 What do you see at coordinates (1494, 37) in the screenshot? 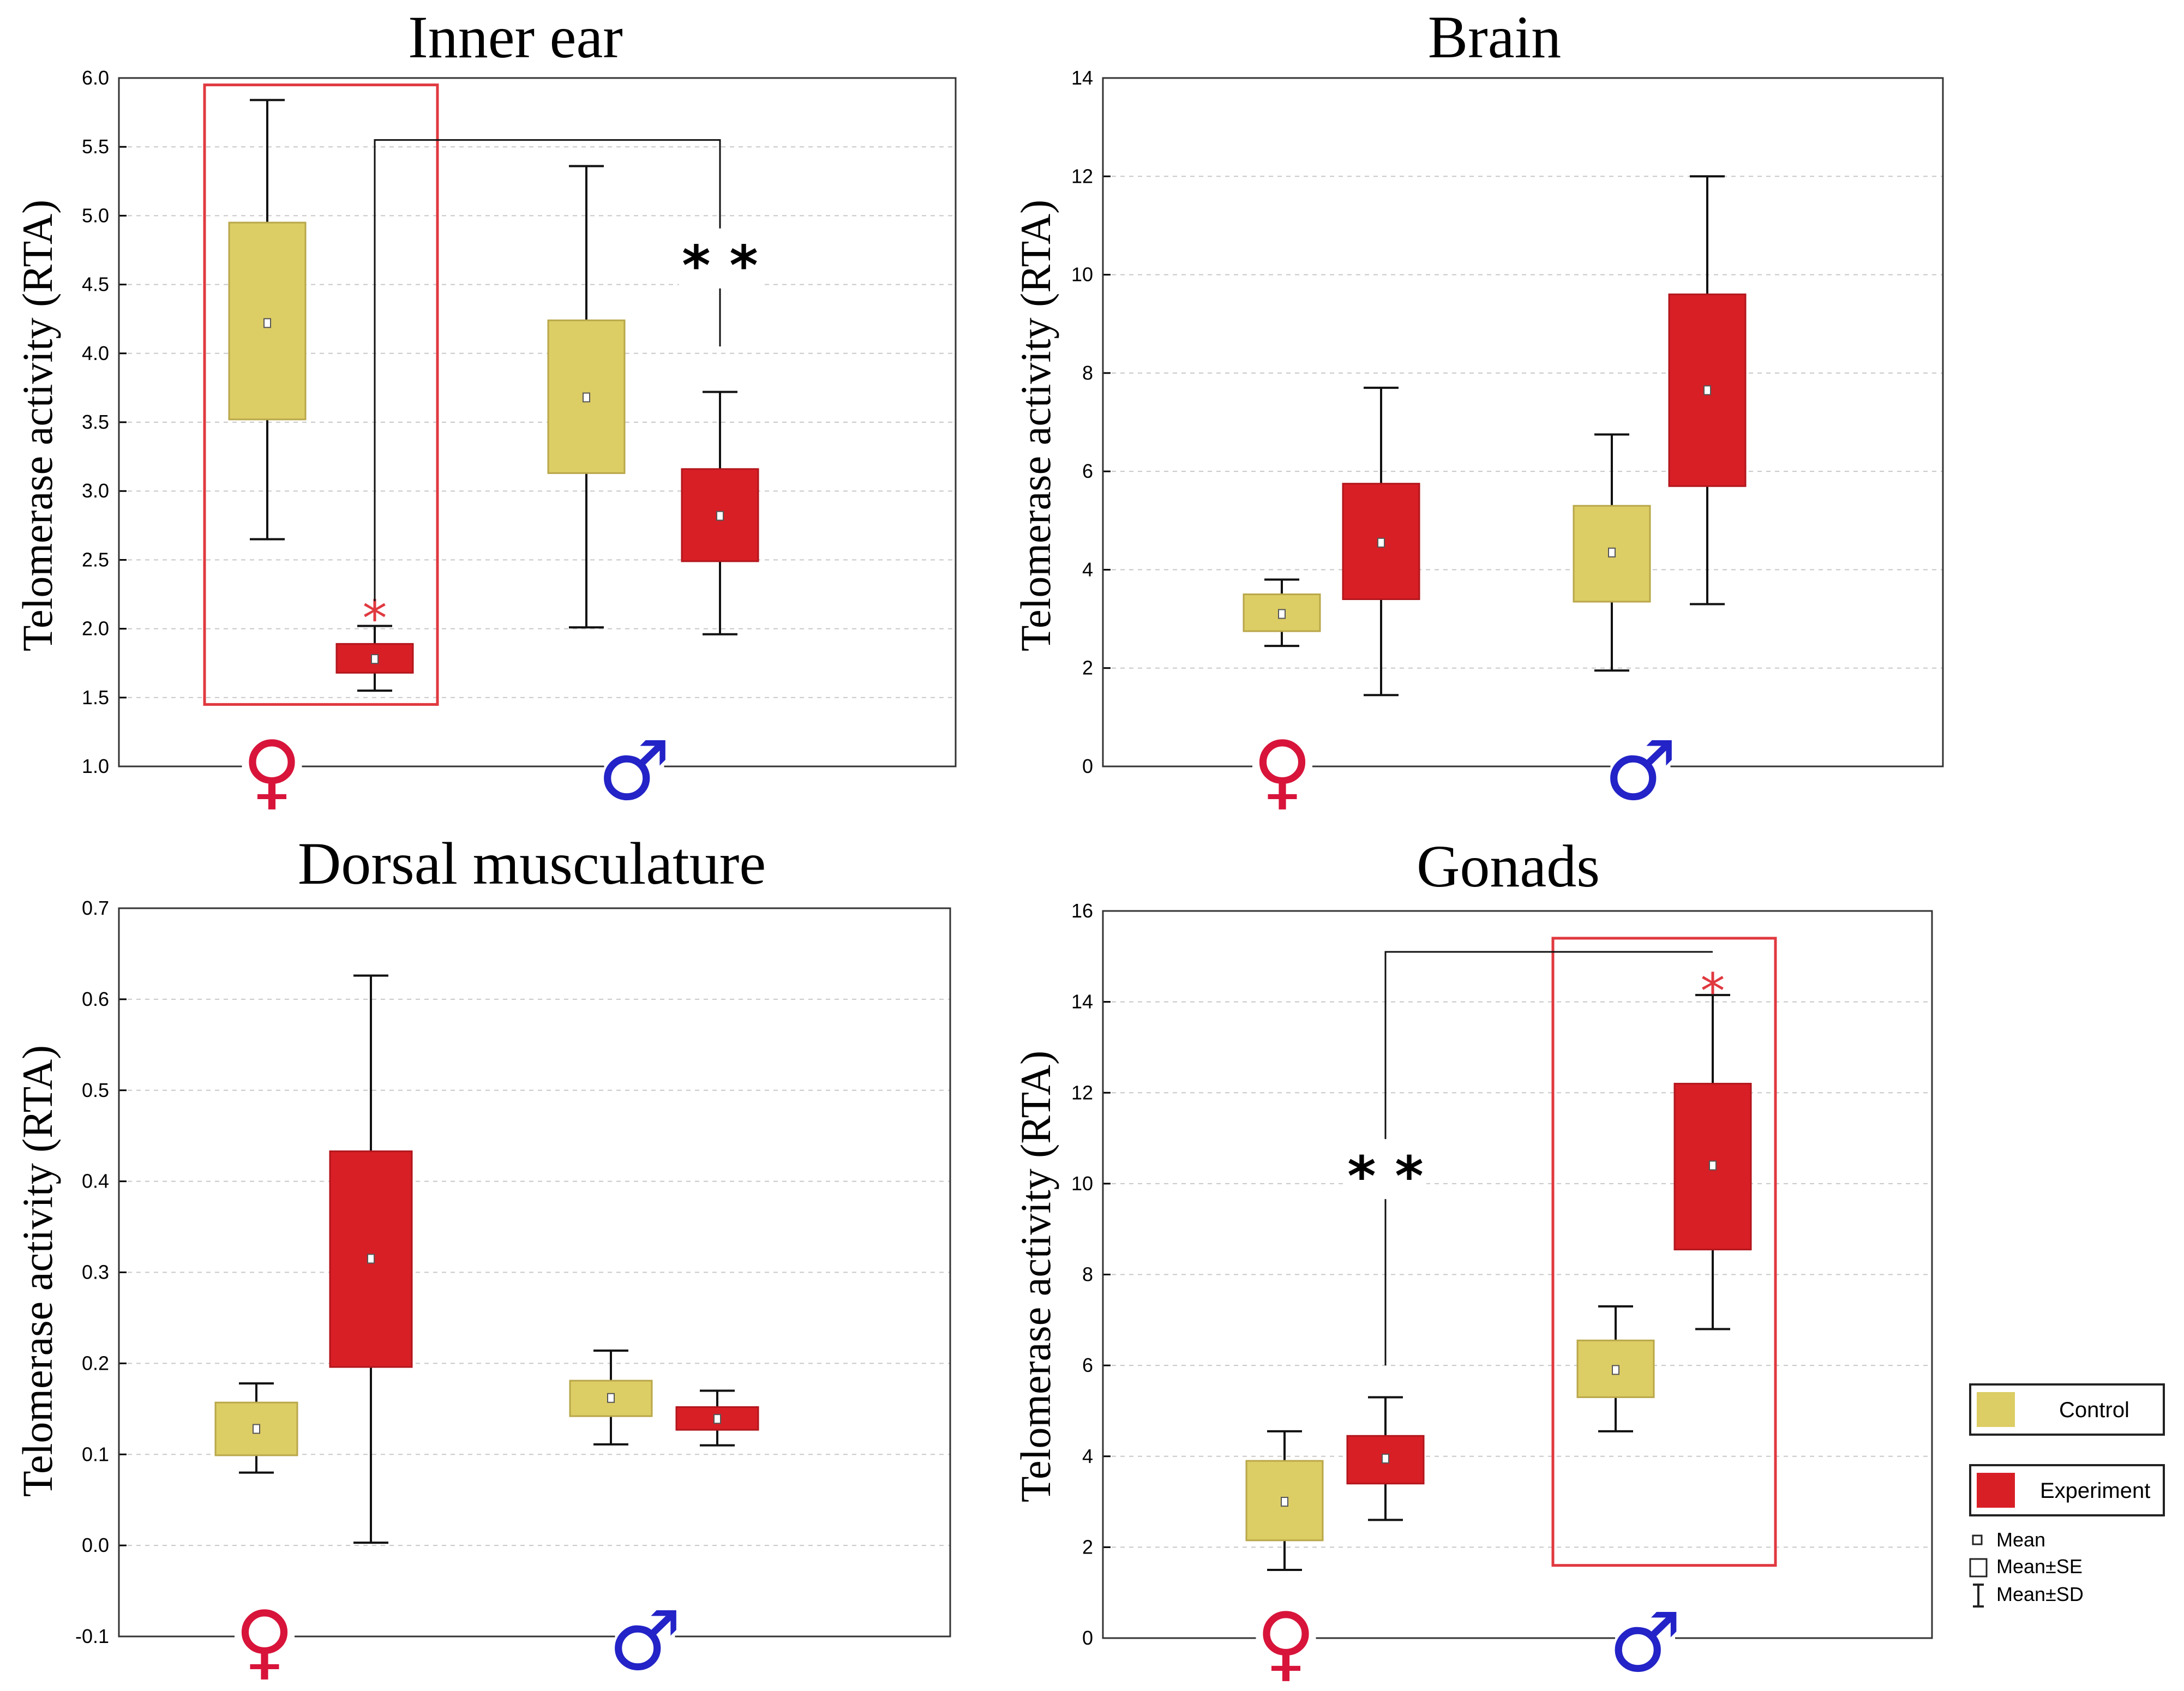
I see `panel-title-brain: Brain` at bounding box center [1494, 37].